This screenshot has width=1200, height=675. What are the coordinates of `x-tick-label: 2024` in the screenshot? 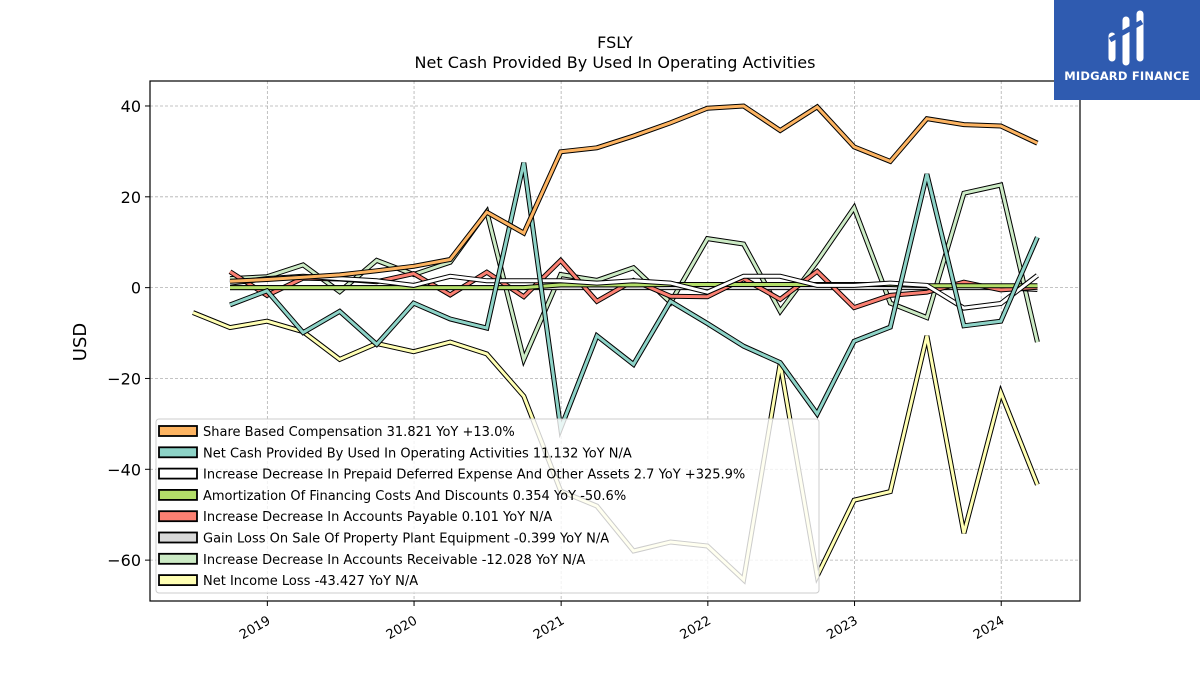 It's located at (989, 628).